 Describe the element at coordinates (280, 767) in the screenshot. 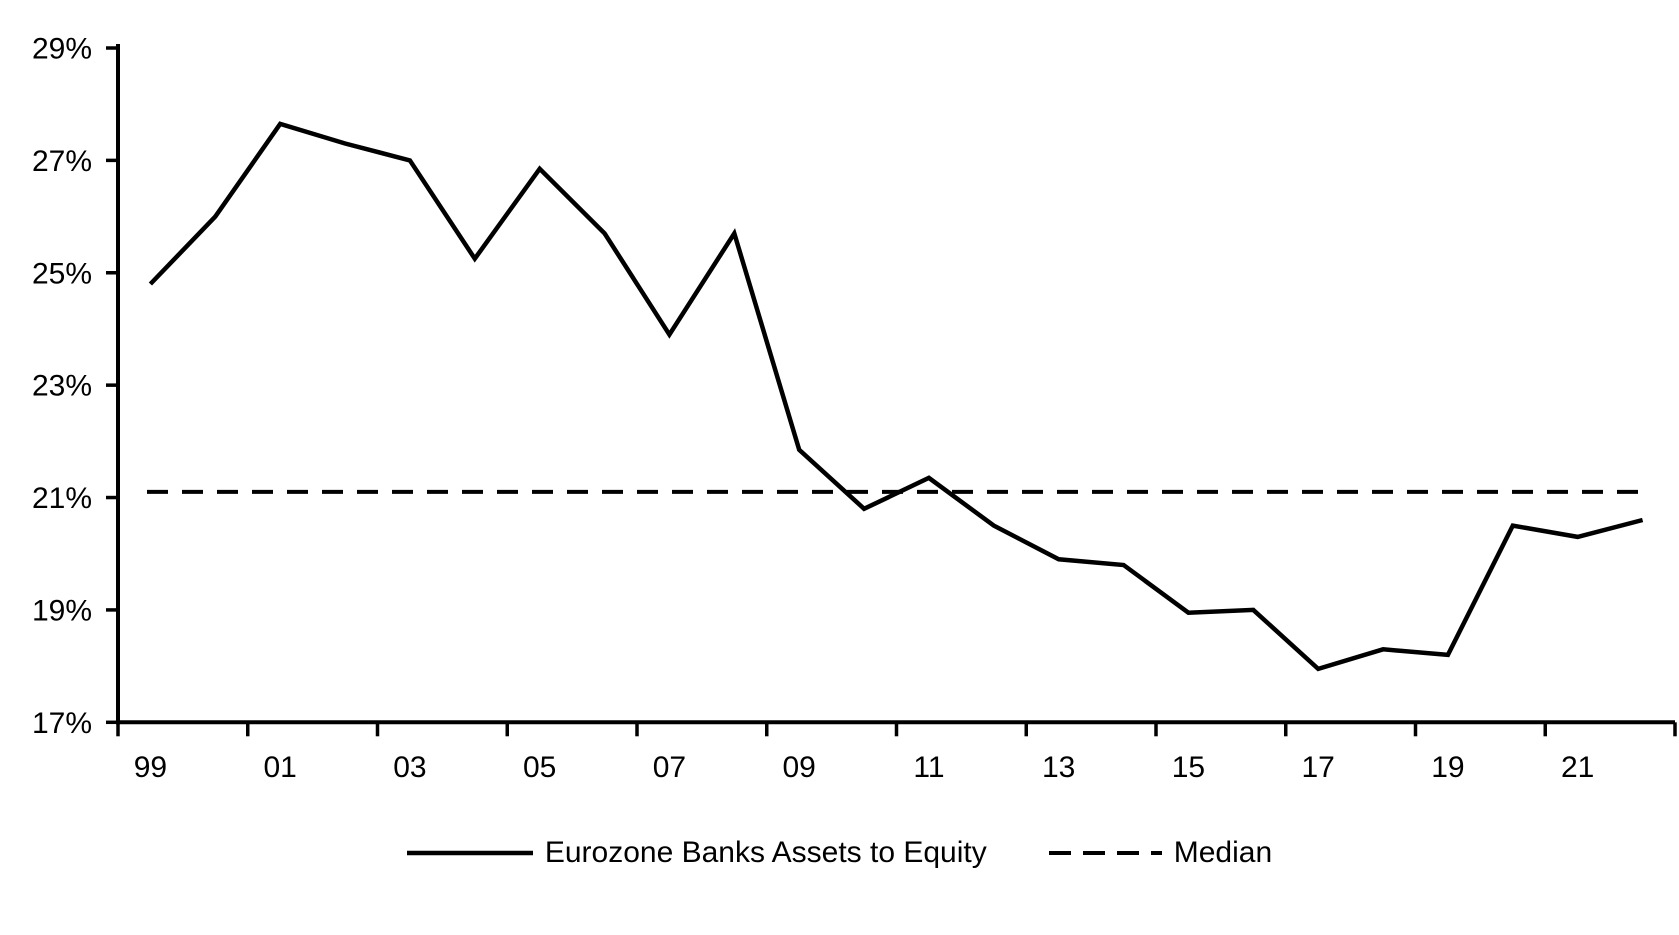

I see `x-axis-tick-label: 01` at that location.